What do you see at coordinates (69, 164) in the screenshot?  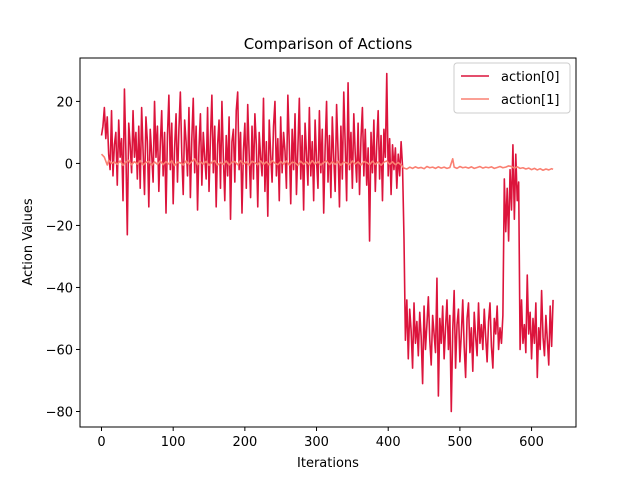 I see `y-tick-label: 0` at bounding box center [69, 164].